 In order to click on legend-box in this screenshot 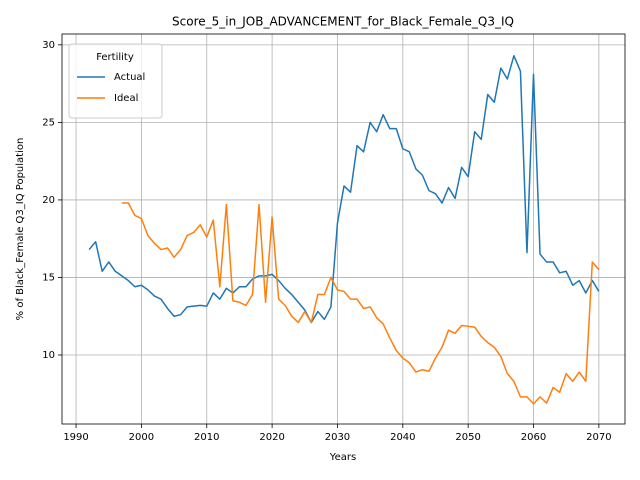, I will do `click(115, 81)`.